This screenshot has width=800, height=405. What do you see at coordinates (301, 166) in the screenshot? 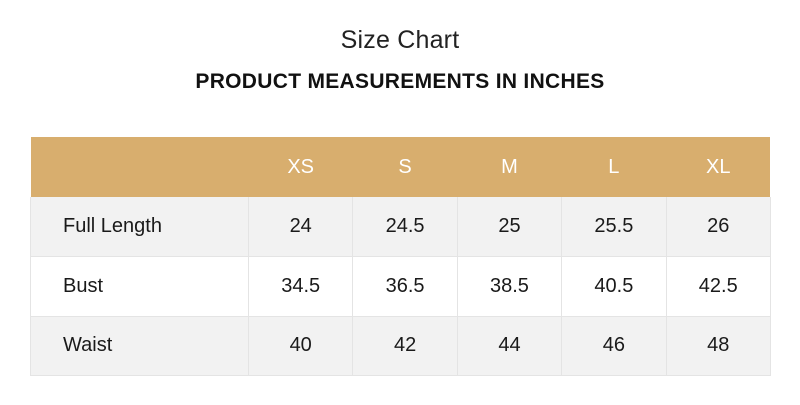
I see `column-header-xs: XS` at bounding box center [301, 166].